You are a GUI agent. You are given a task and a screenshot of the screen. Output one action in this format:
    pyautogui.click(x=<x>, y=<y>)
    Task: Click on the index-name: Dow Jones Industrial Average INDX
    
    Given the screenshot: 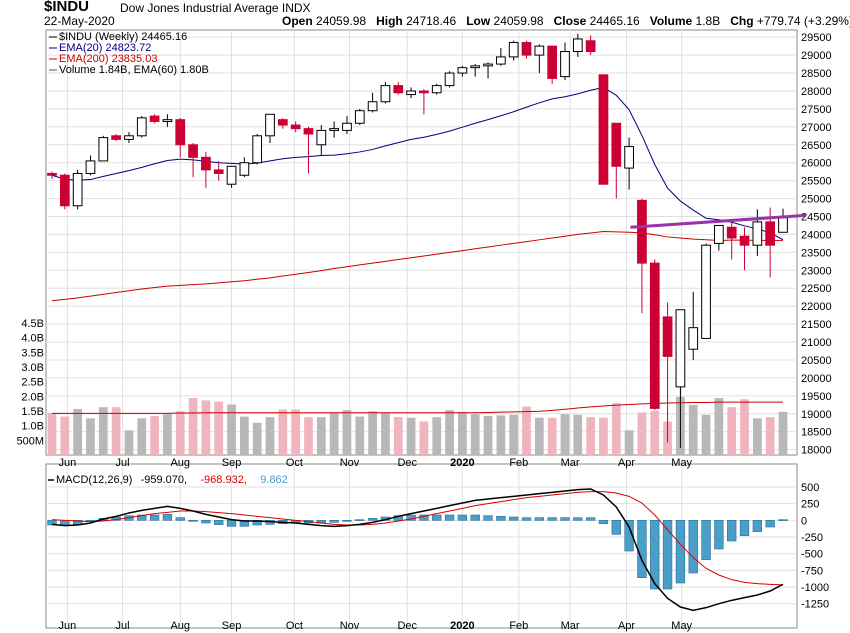 What is the action you would take?
    pyautogui.click(x=215, y=8)
    